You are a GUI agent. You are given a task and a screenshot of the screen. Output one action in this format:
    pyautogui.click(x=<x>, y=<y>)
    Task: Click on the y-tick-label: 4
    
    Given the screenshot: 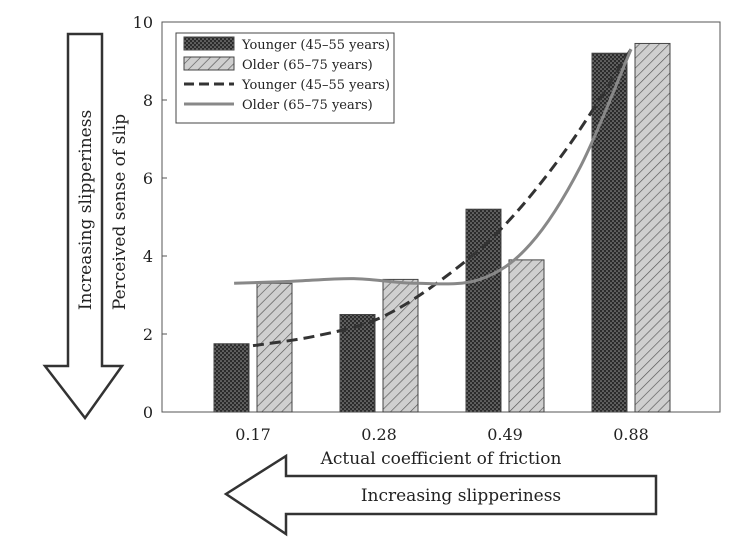 What is the action you would take?
    pyautogui.click(x=148, y=256)
    